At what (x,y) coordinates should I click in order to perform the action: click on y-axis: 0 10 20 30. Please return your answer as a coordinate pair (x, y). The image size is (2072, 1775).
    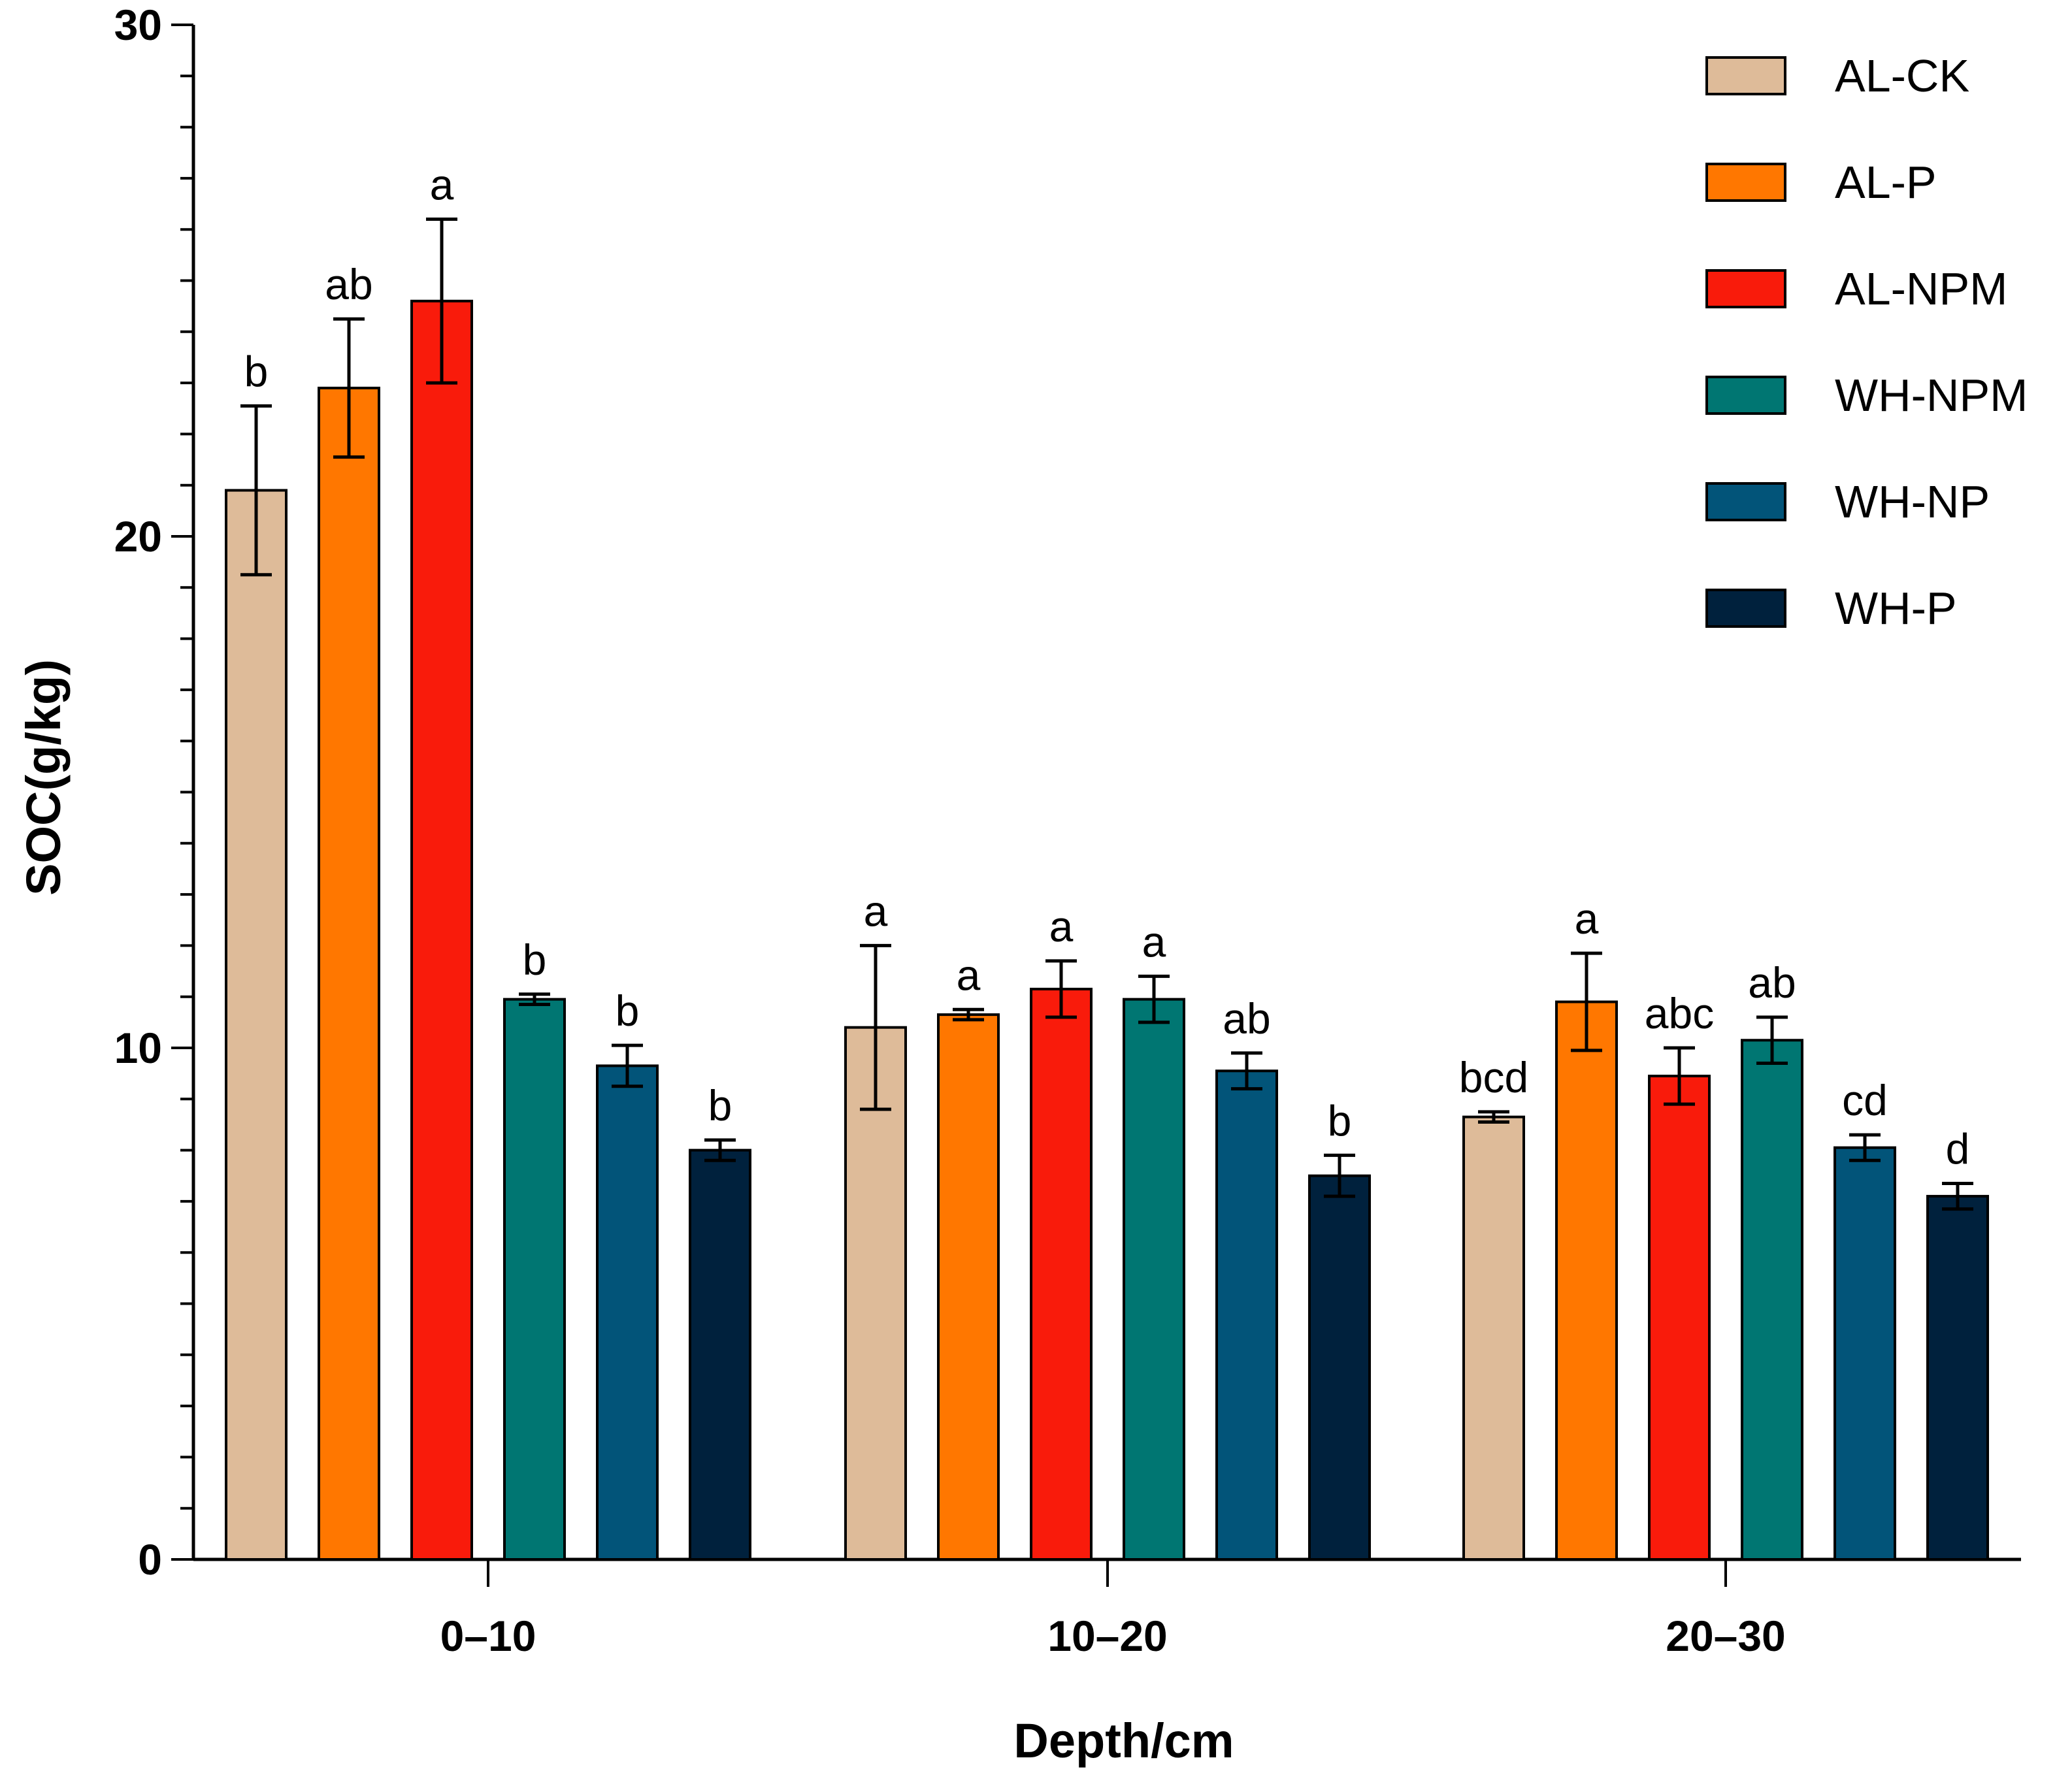
    Looking at the image, I should click on (155, 792).